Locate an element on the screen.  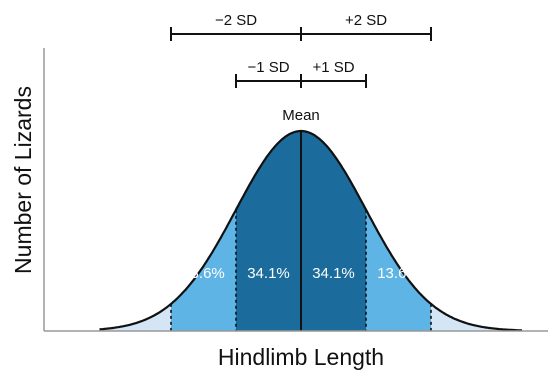
bracket-label: −2 SD is located at coordinates (236, 20).